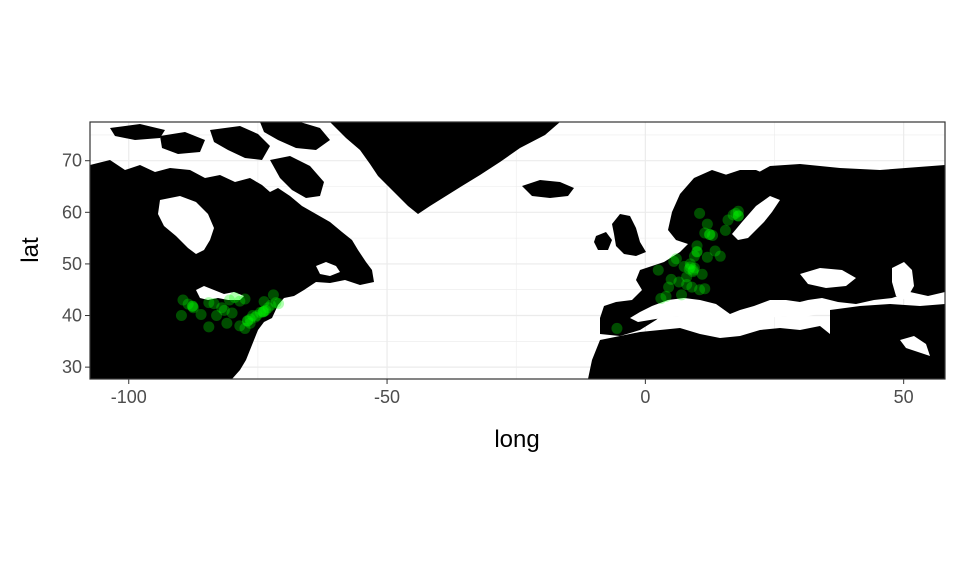 The width and height of the screenshot is (960, 576). Describe the element at coordinates (723, 202) in the screenshot. I see `land-scandinavia` at that location.